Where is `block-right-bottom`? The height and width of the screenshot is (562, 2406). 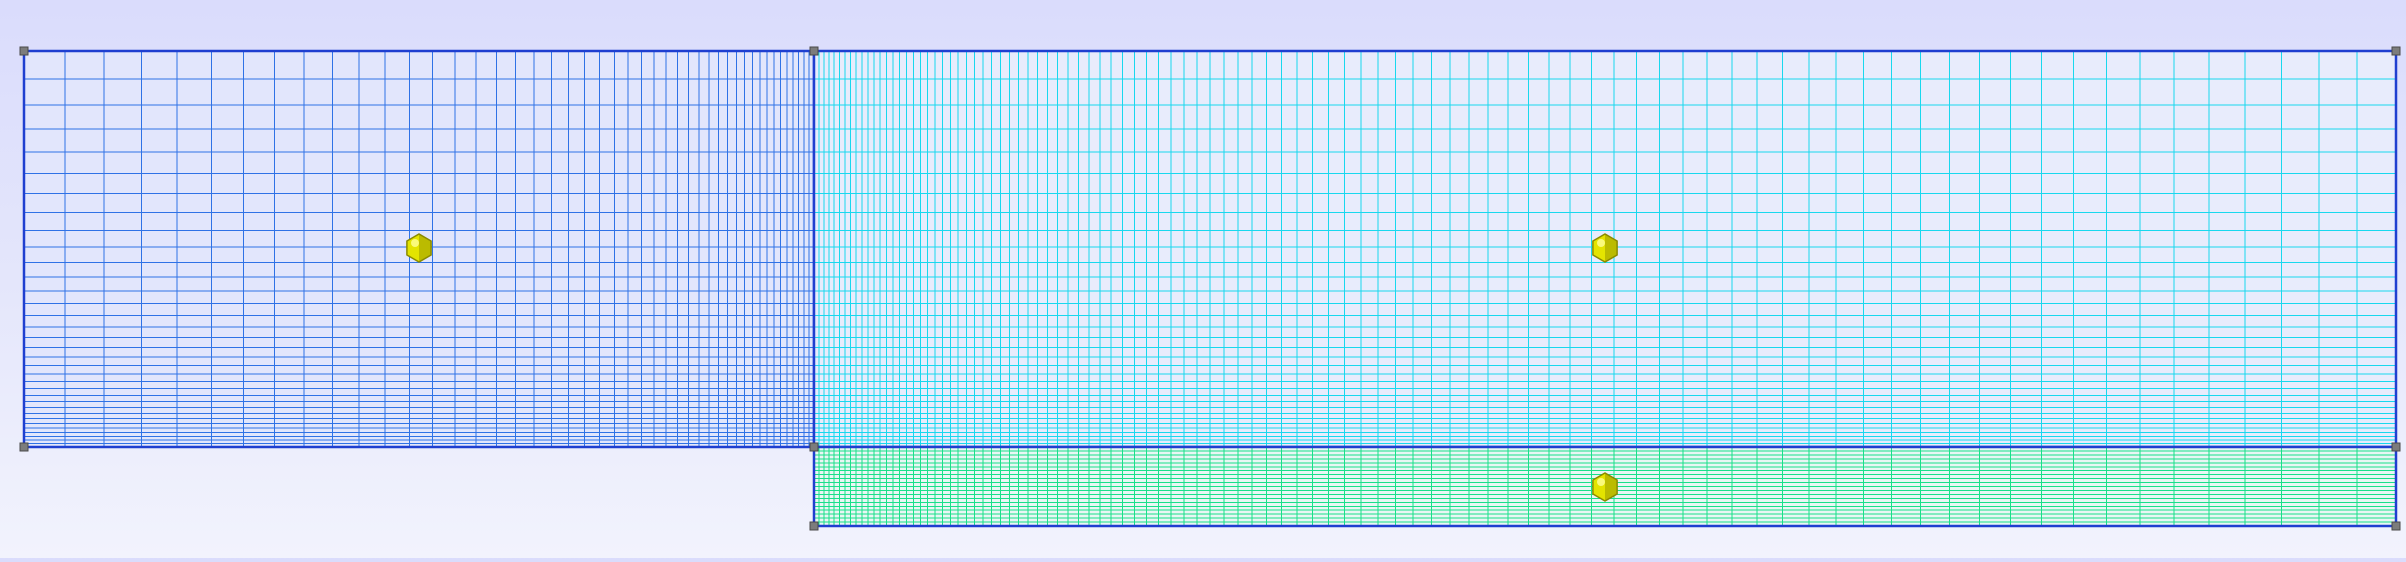
block-right-bottom is located at coordinates (1605, 486).